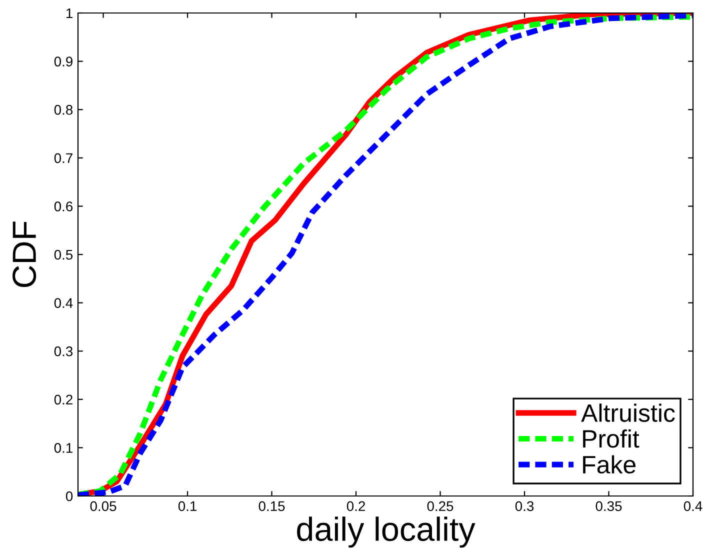  What do you see at coordinates (440, 506) in the screenshot?
I see `x-tick-label: 0.25` at bounding box center [440, 506].